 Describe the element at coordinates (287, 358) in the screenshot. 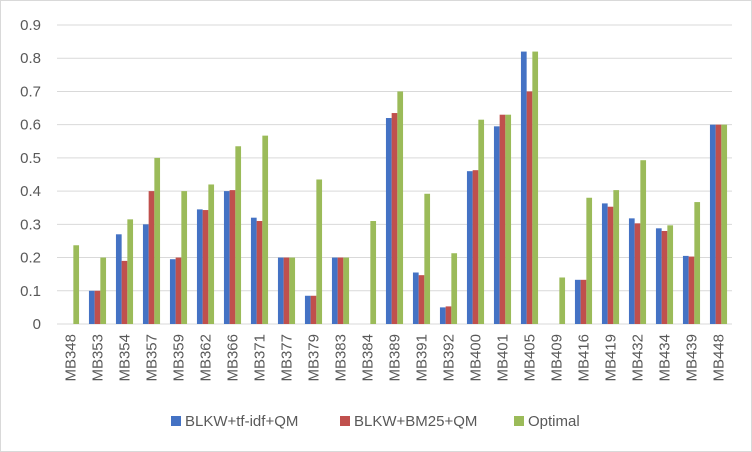

I see `x-tick-label: MB377` at that location.